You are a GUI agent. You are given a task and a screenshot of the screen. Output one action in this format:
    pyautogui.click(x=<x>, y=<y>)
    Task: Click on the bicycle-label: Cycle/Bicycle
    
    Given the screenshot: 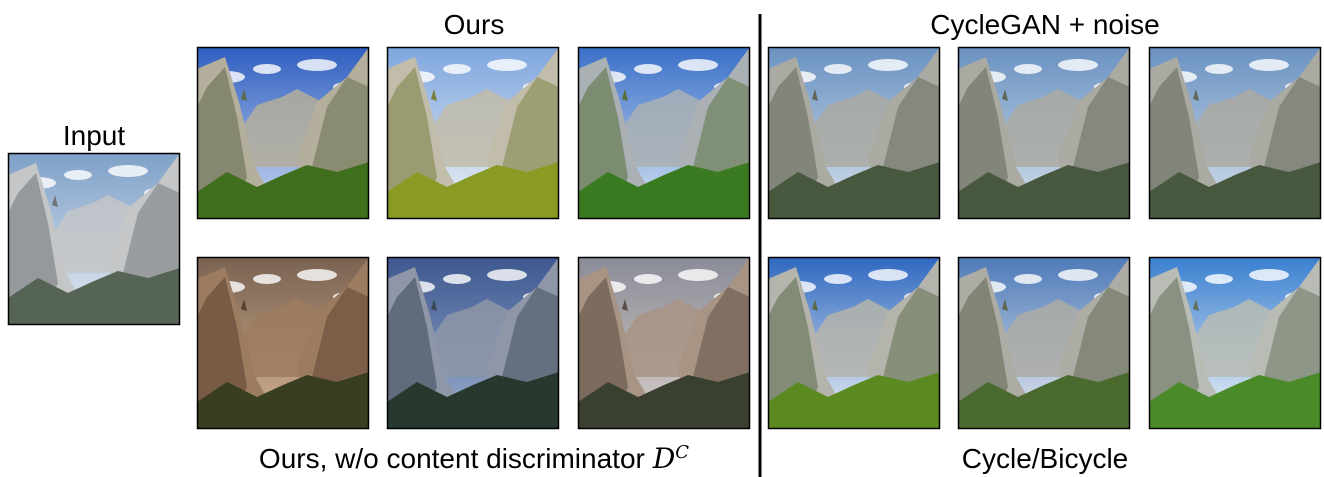 What is the action you would take?
    pyautogui.click(x=1045, y=458)
    